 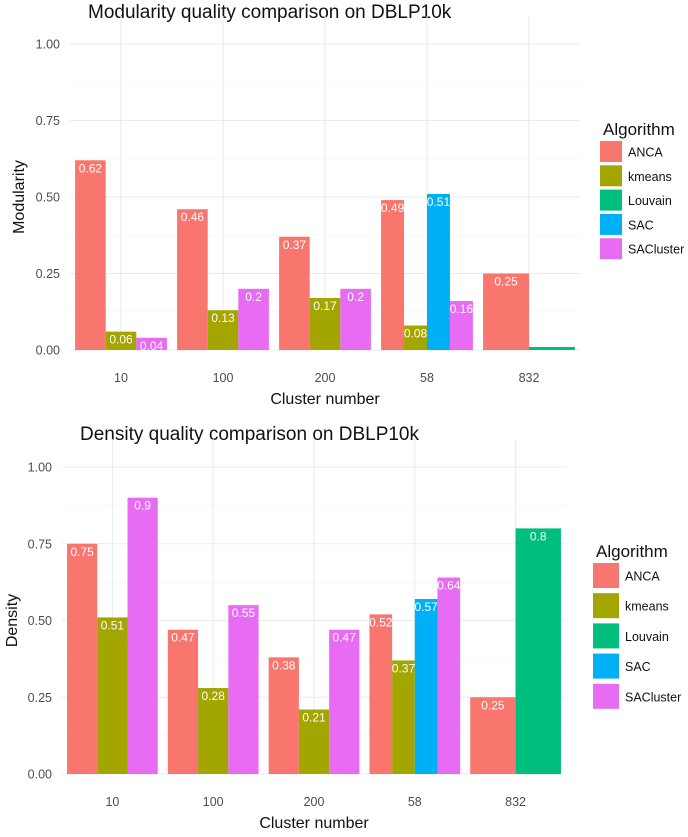 What do you see at coordinates (214, 696) in the screenshot?
I see `bar-value-label: 0.28` at bounding box center [214, 696].